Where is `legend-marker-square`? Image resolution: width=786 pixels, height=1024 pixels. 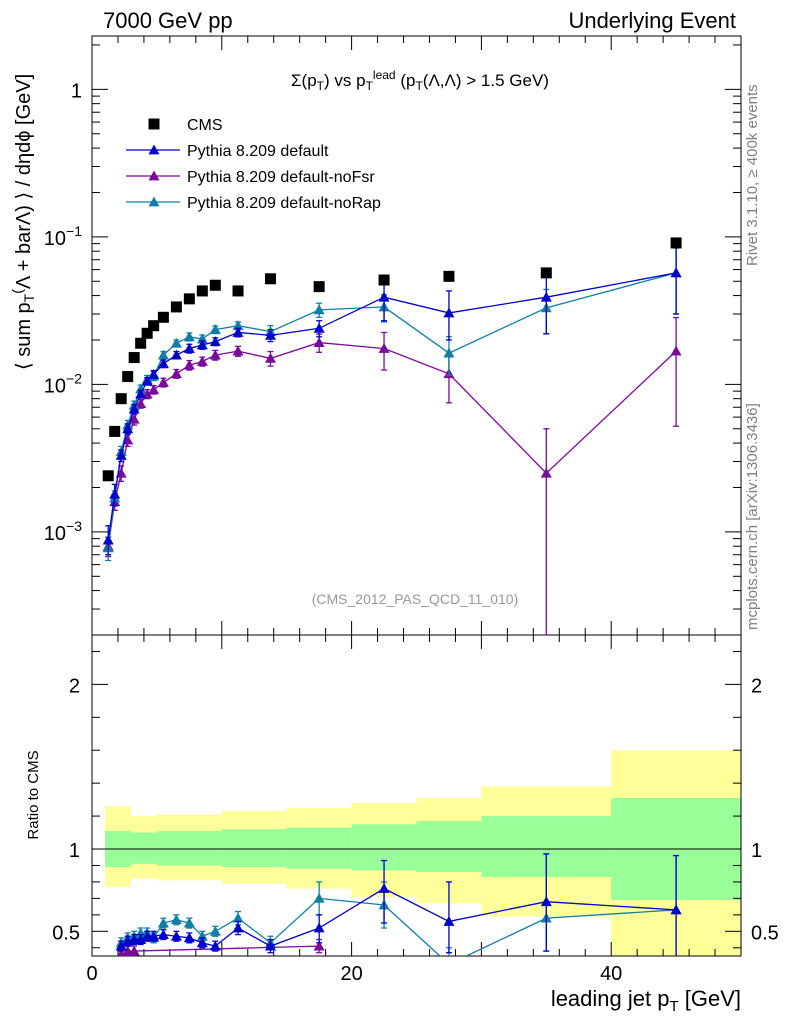
legend-marker-square is located at coordinates (154, 124).